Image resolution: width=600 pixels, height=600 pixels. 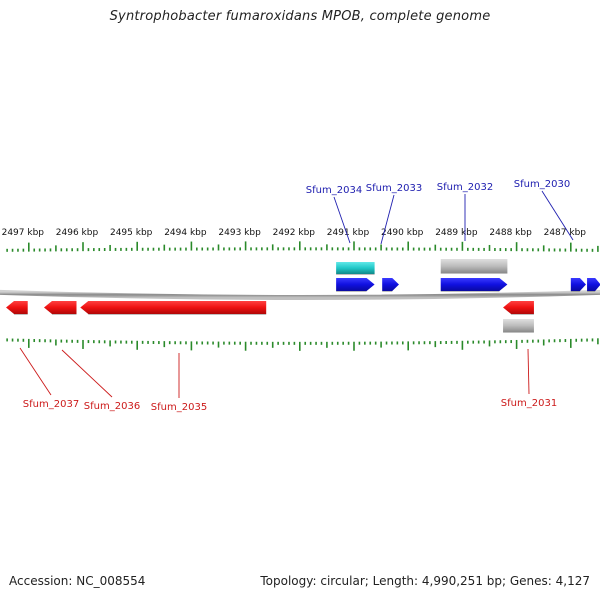 I want to click on gene-label-sfum-2036: Sfum_2036, so click(x=112, y=406).